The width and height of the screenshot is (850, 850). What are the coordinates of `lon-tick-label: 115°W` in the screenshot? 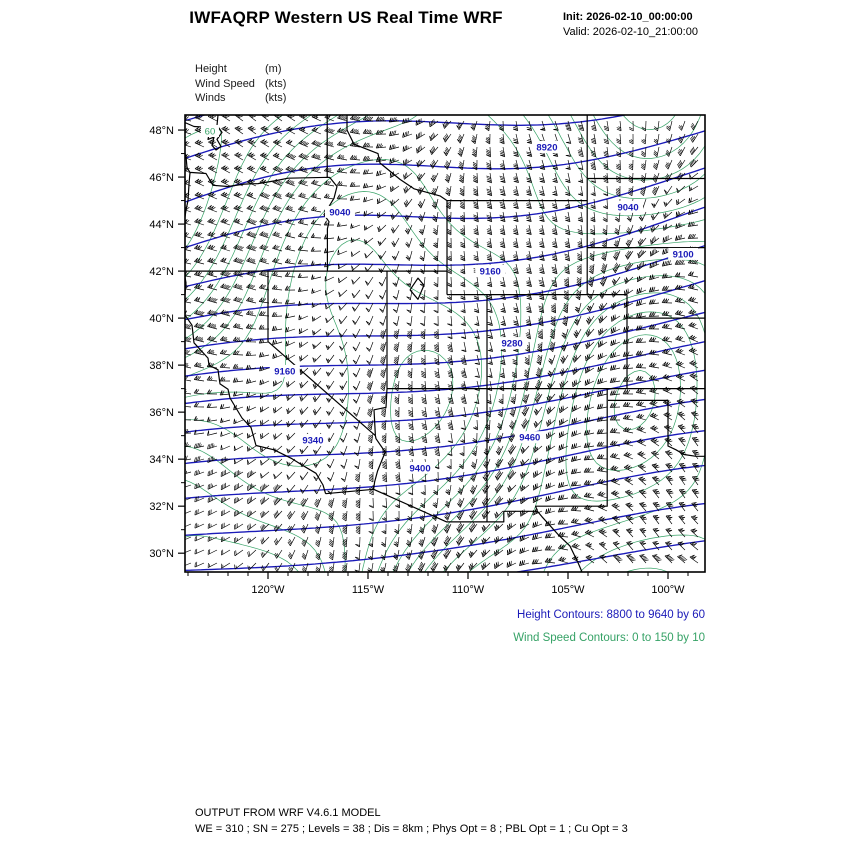 It's located at (368, 590).